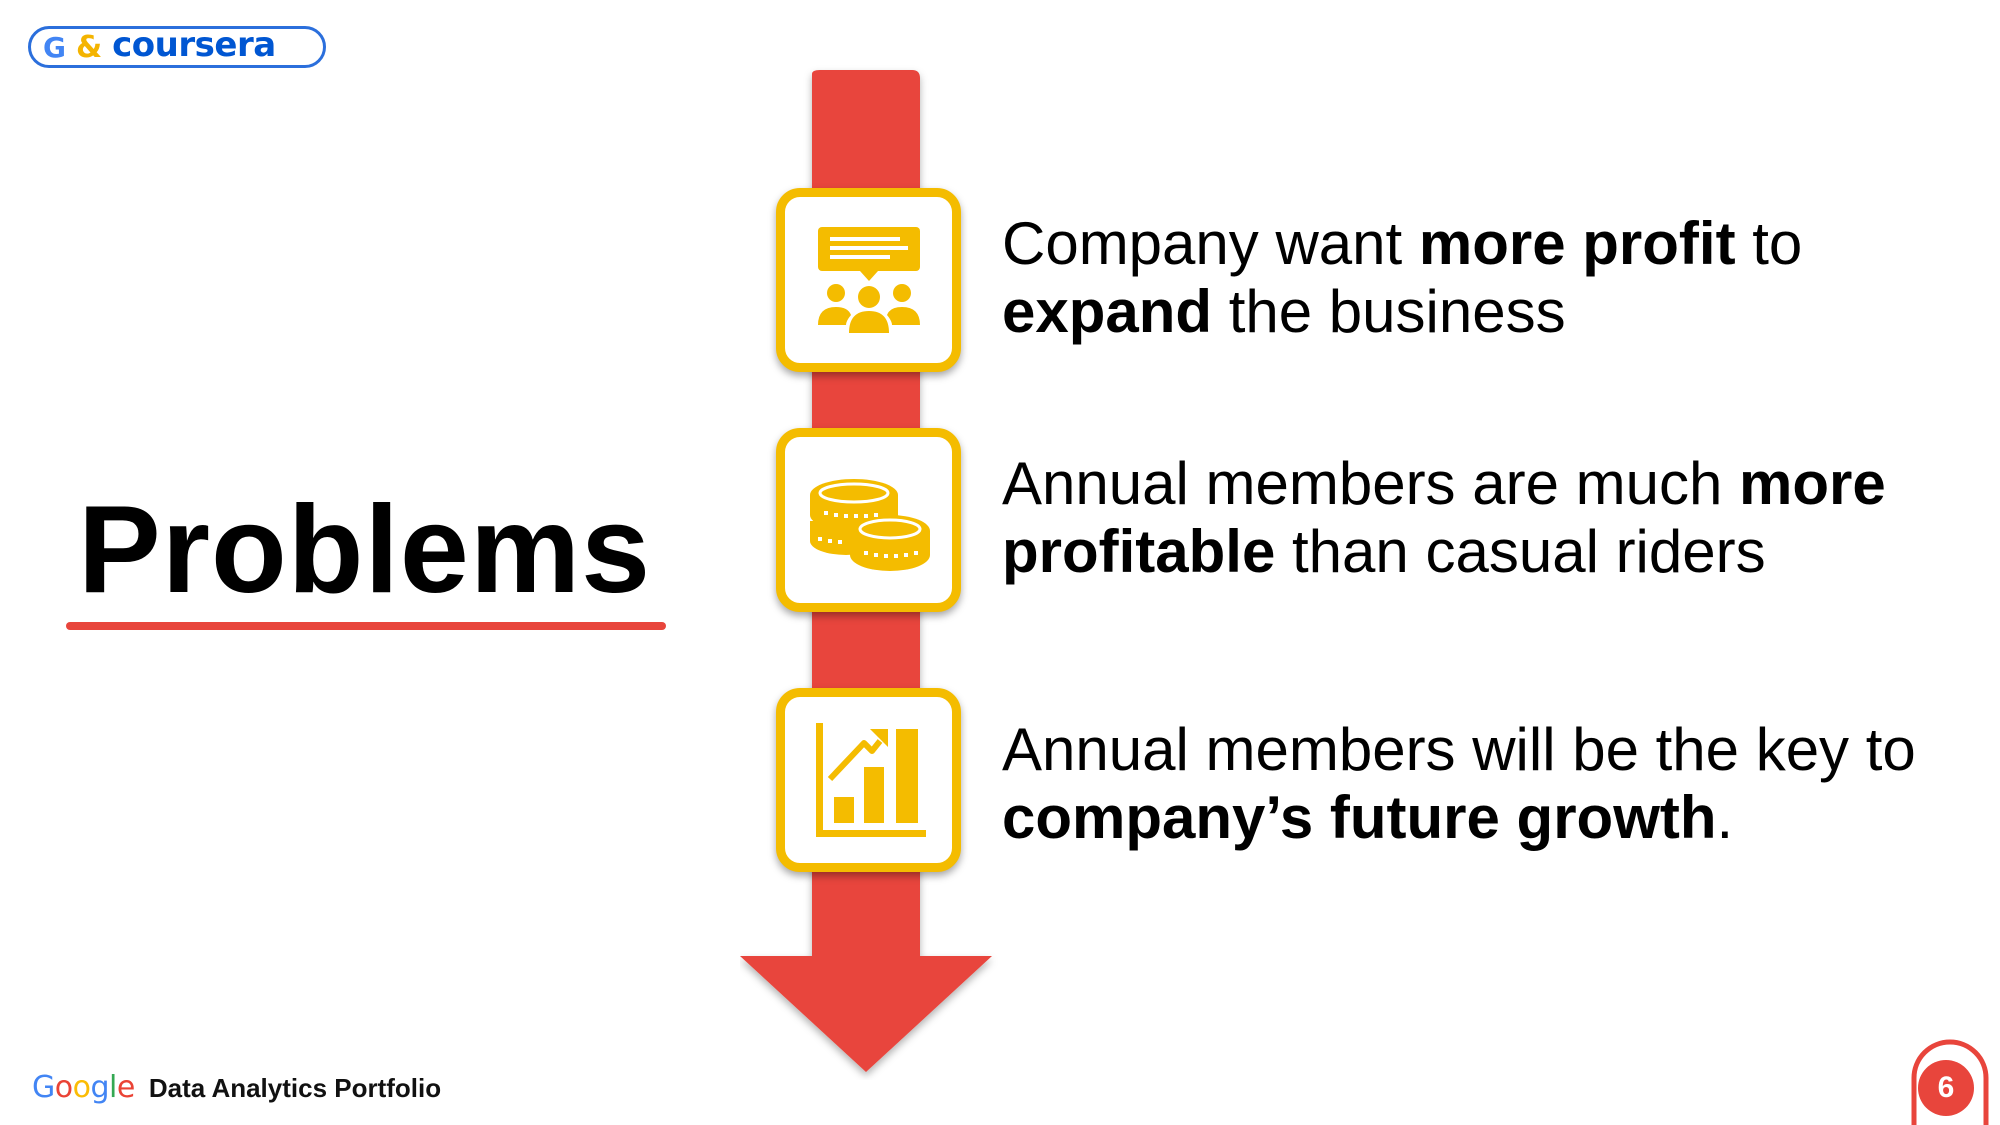 This screenshot has height=1125, width=2000. Describe the element at coordinates (366, 626) in the screenshot. I see `title-underline` at that location.